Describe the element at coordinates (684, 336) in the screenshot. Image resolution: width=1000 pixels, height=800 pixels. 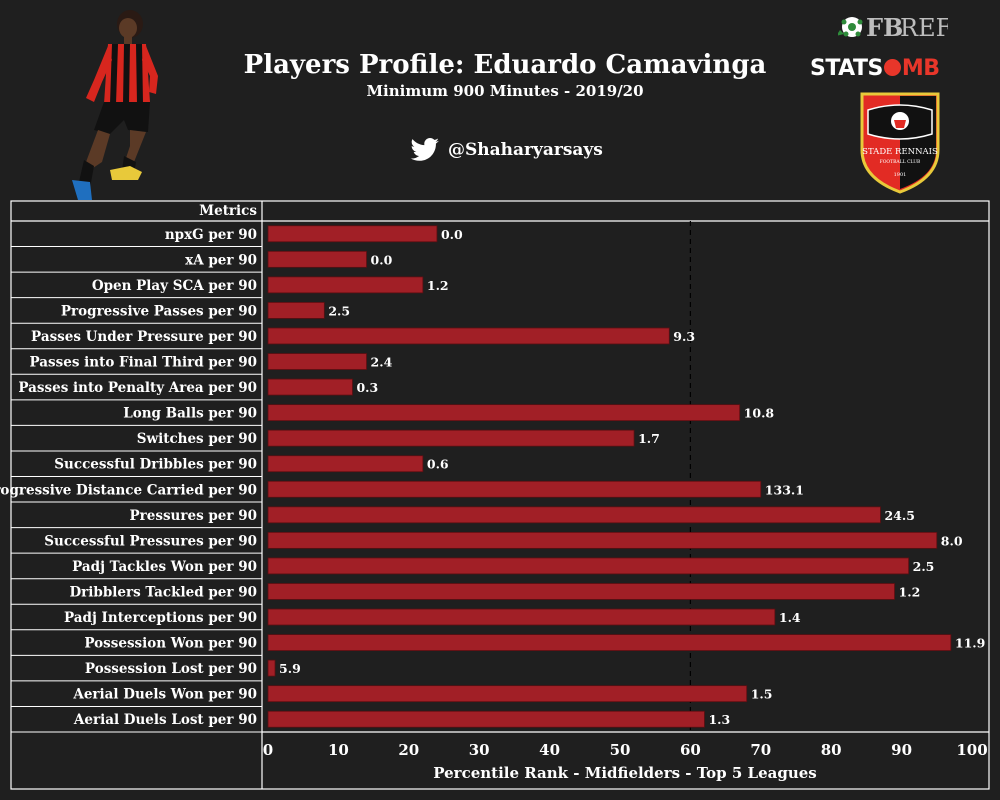
I see `value-label: 9.3` at that location.